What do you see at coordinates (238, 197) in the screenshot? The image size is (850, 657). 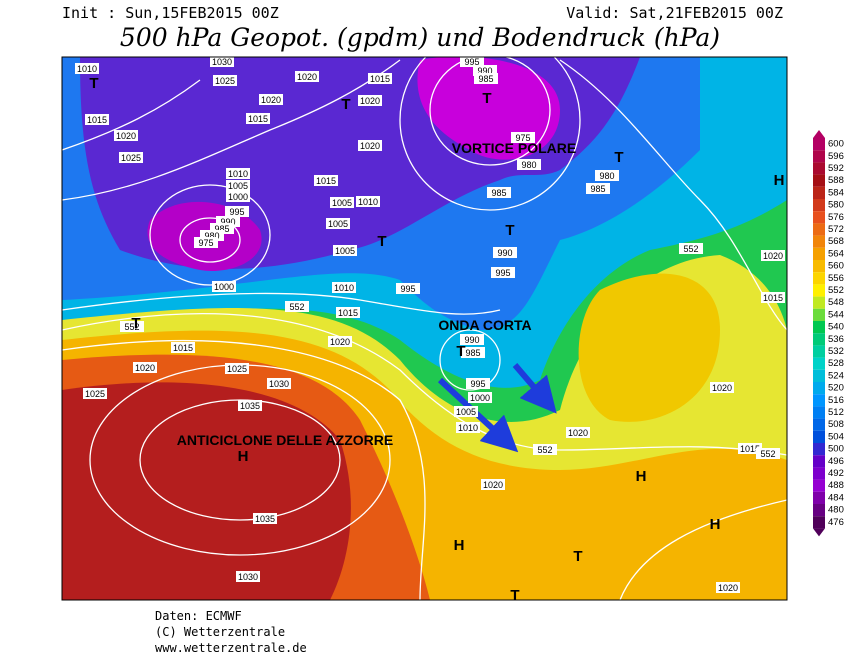 I see `contour-label-text: 1000` at bounding box center [238, 197].